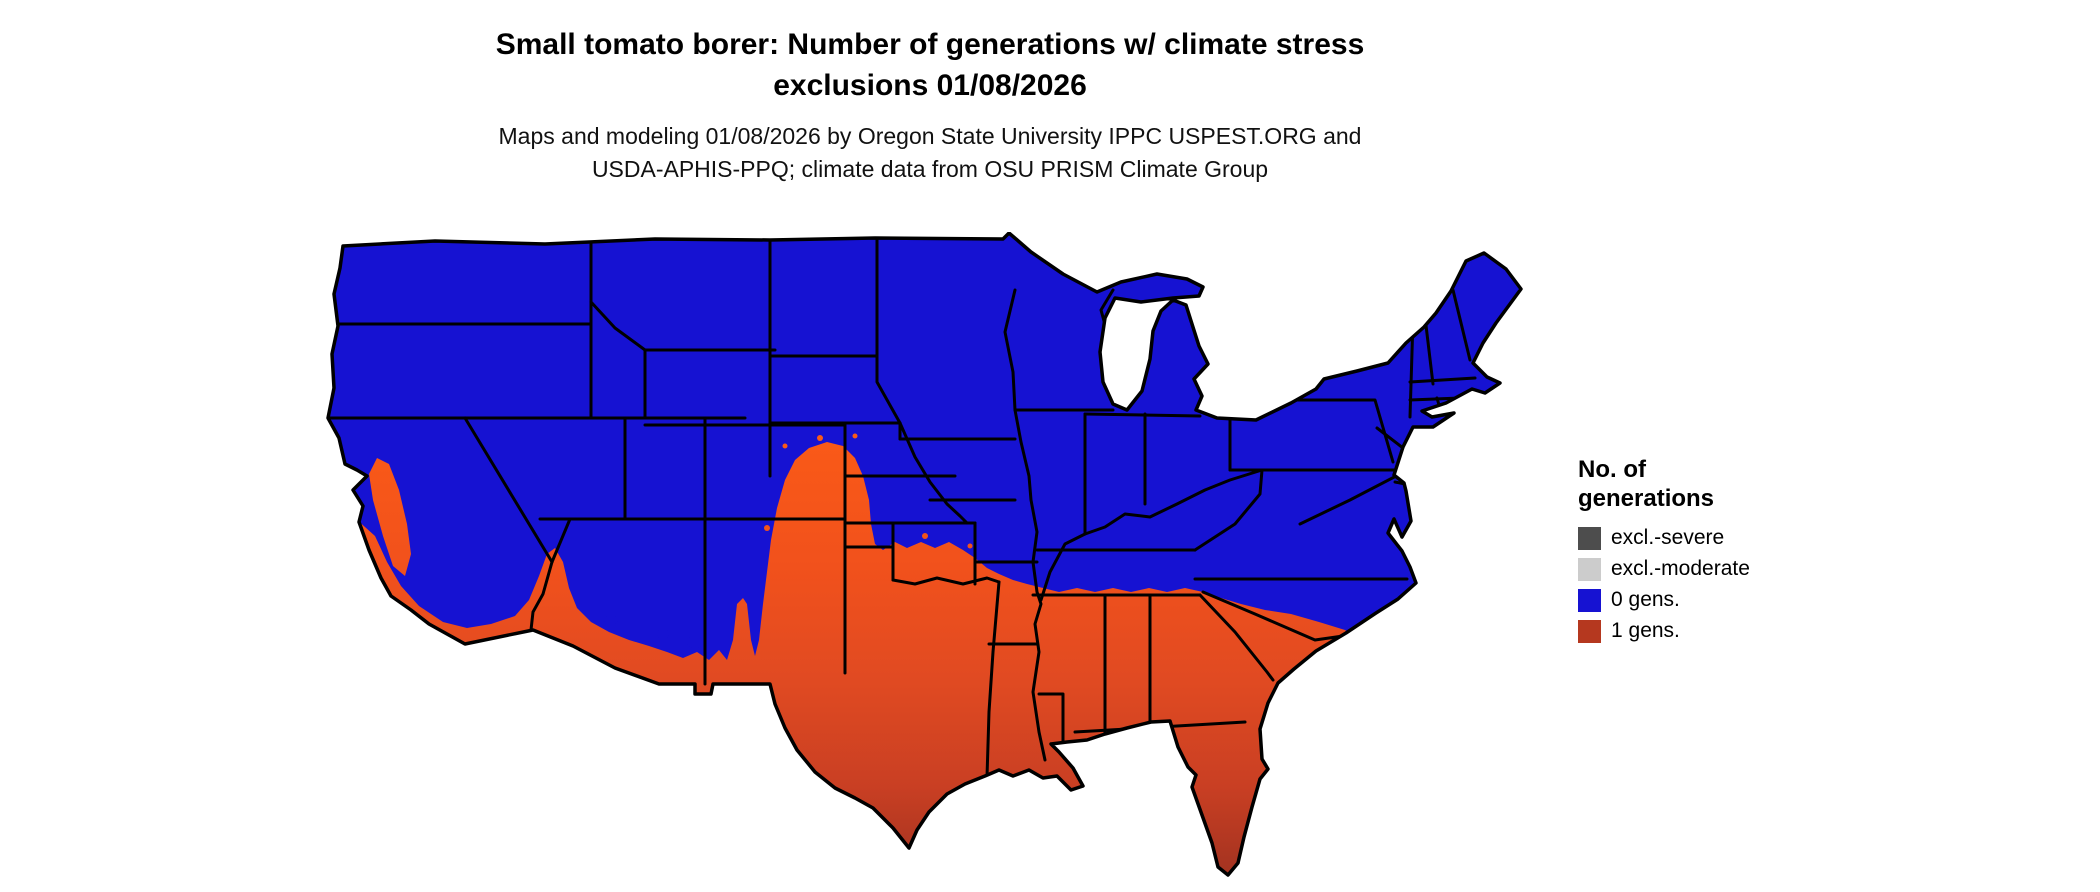  I want to click on gens-1-swatch, so click(1589, 631).